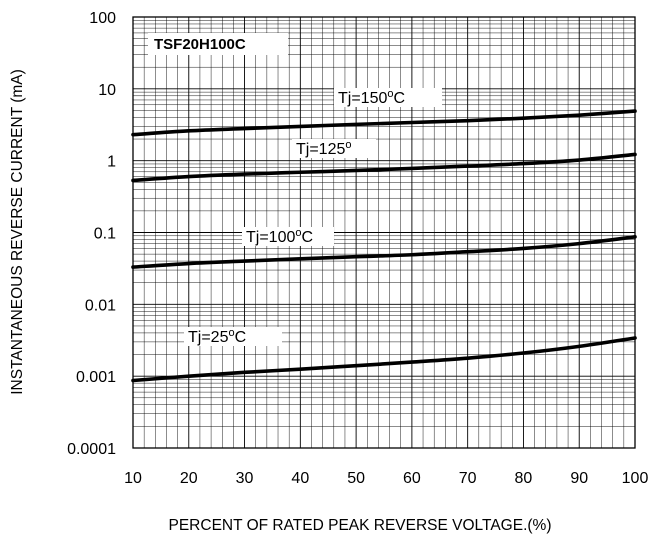 The image size is (653, 544). I want to click on x-tick-label: 20, so click(189, 478).